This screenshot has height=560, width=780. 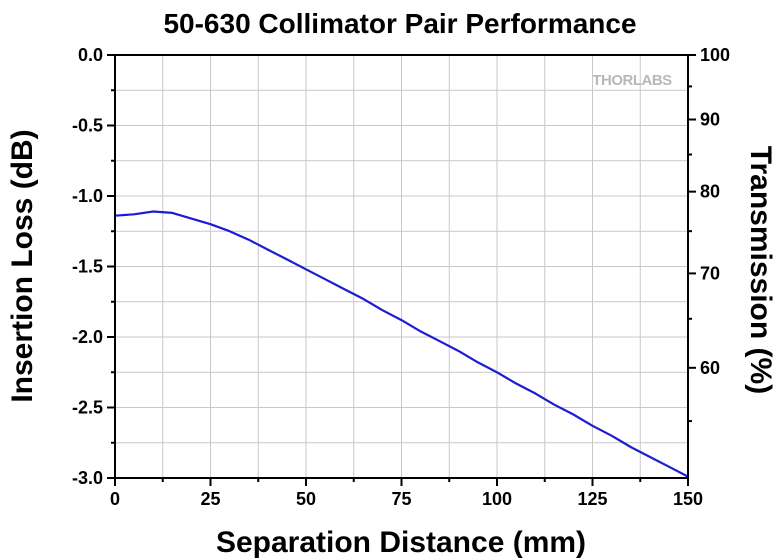 I want to click on x-tick-label: 100, so click(x=497, y=499).